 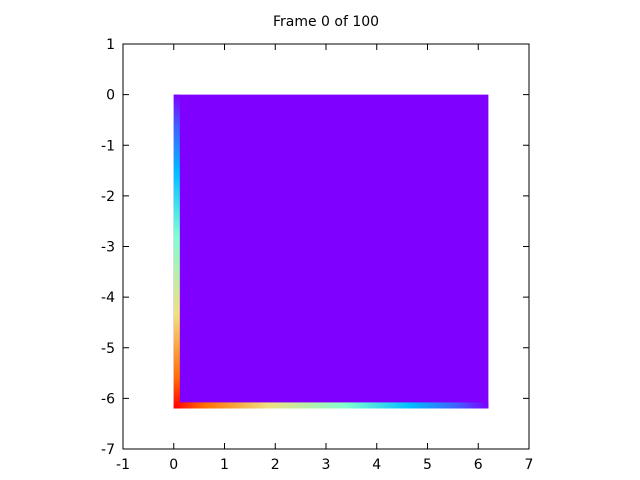 I want to click on x-tick-label: 2, so click(x=275, y=465).